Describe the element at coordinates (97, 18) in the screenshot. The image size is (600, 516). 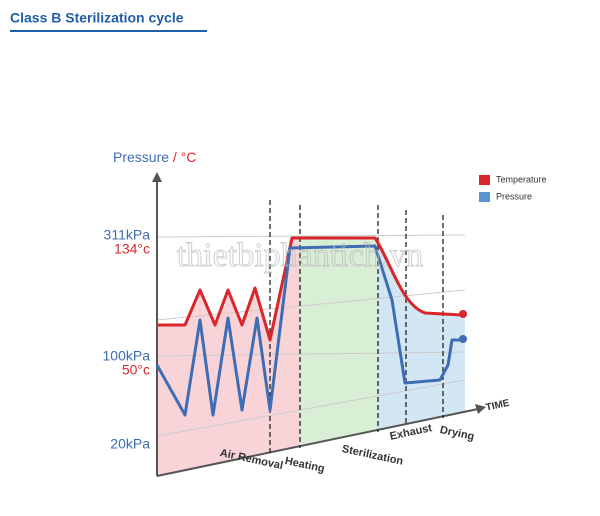
I see `title: Class B Sterilization cycle` at that location.